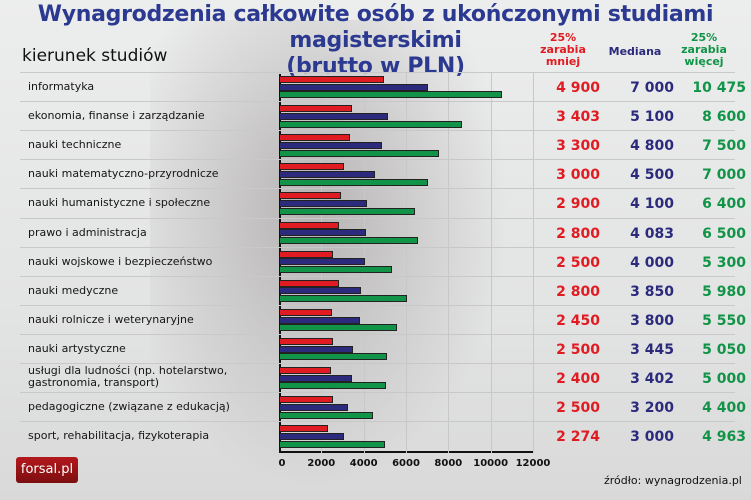  I want to click on col-high-line1: 25%, so click(704, 37).